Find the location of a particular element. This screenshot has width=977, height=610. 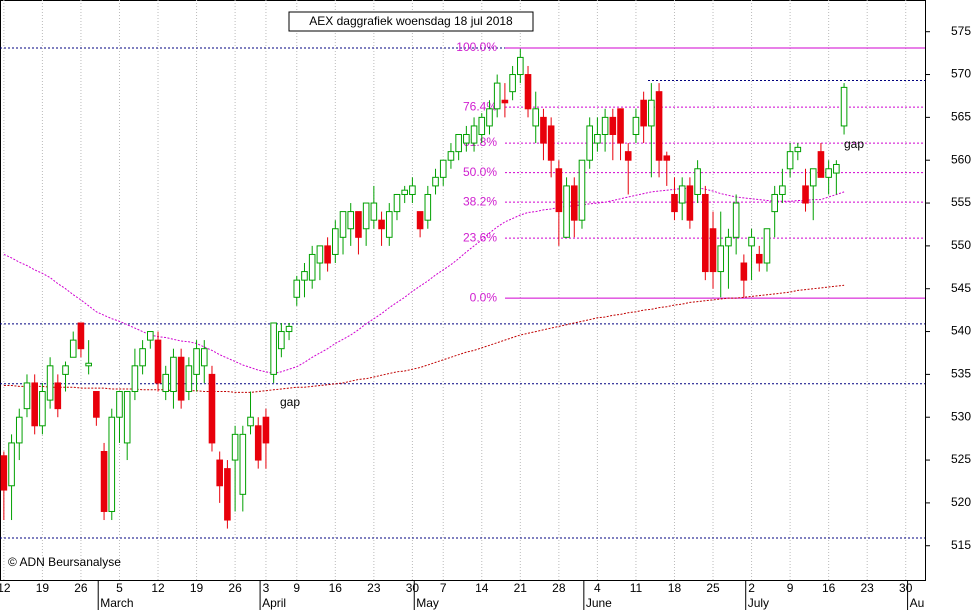

x-tick-label: 5 is located at coordinates (119, 588).